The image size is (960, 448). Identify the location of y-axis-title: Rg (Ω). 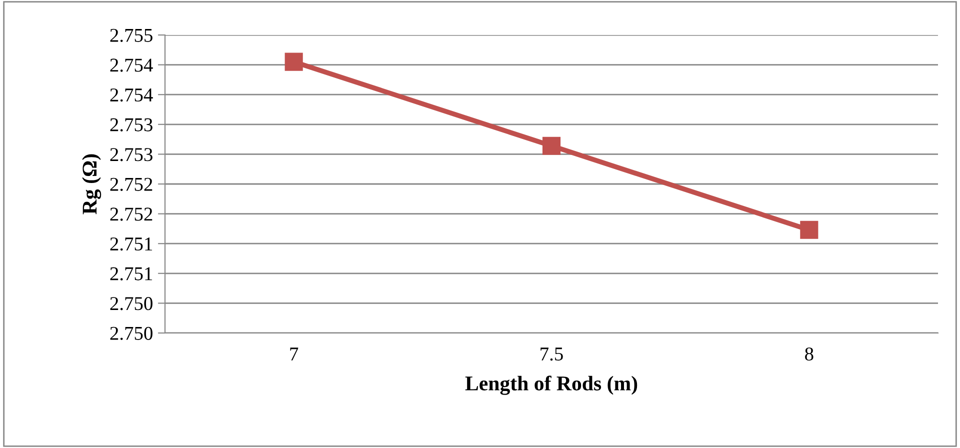
(92, 184).